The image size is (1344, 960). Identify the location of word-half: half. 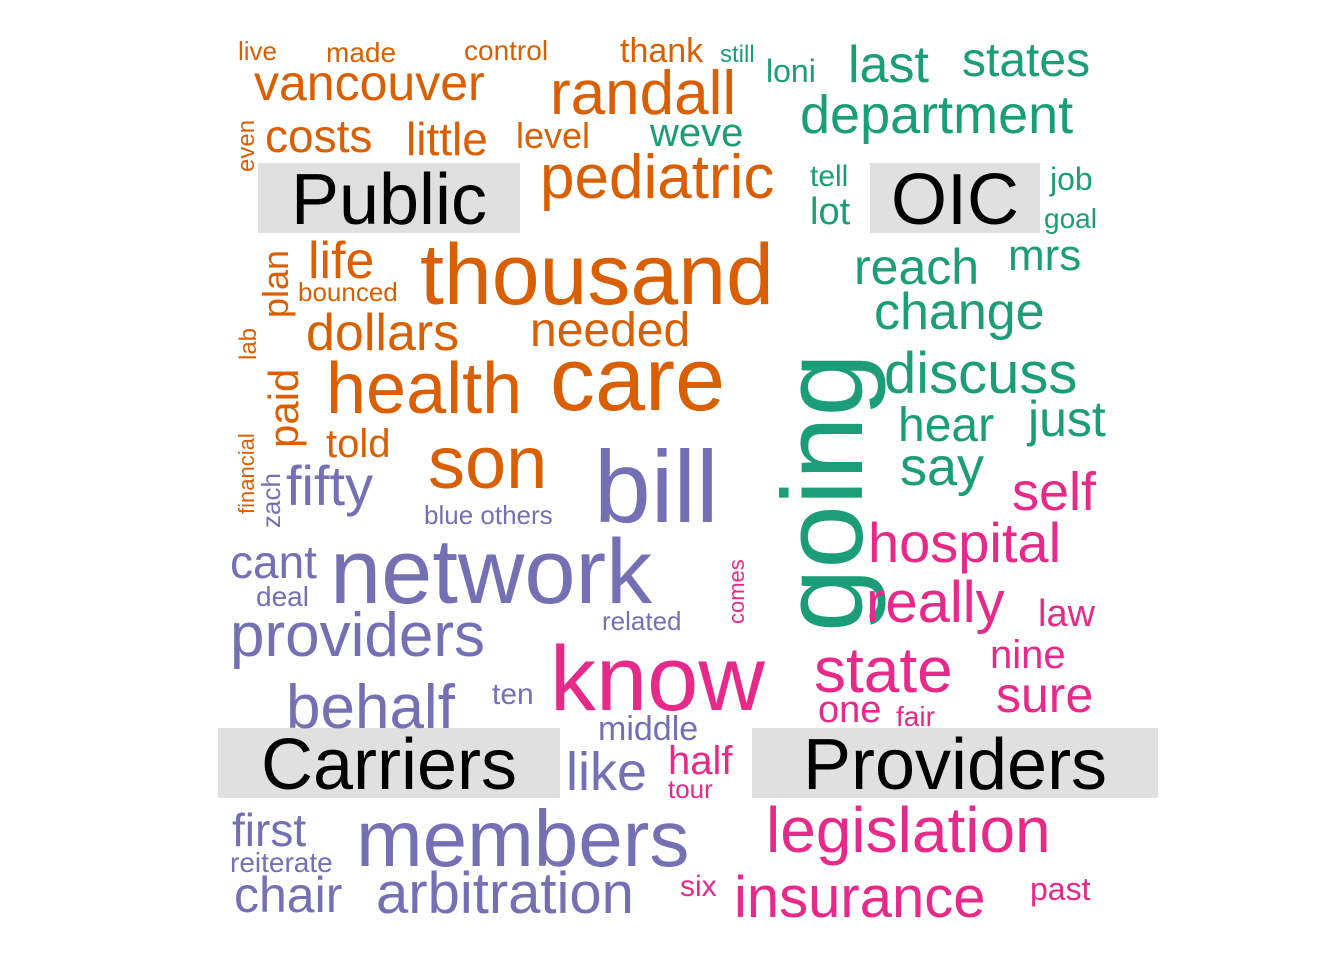
(700, 761).